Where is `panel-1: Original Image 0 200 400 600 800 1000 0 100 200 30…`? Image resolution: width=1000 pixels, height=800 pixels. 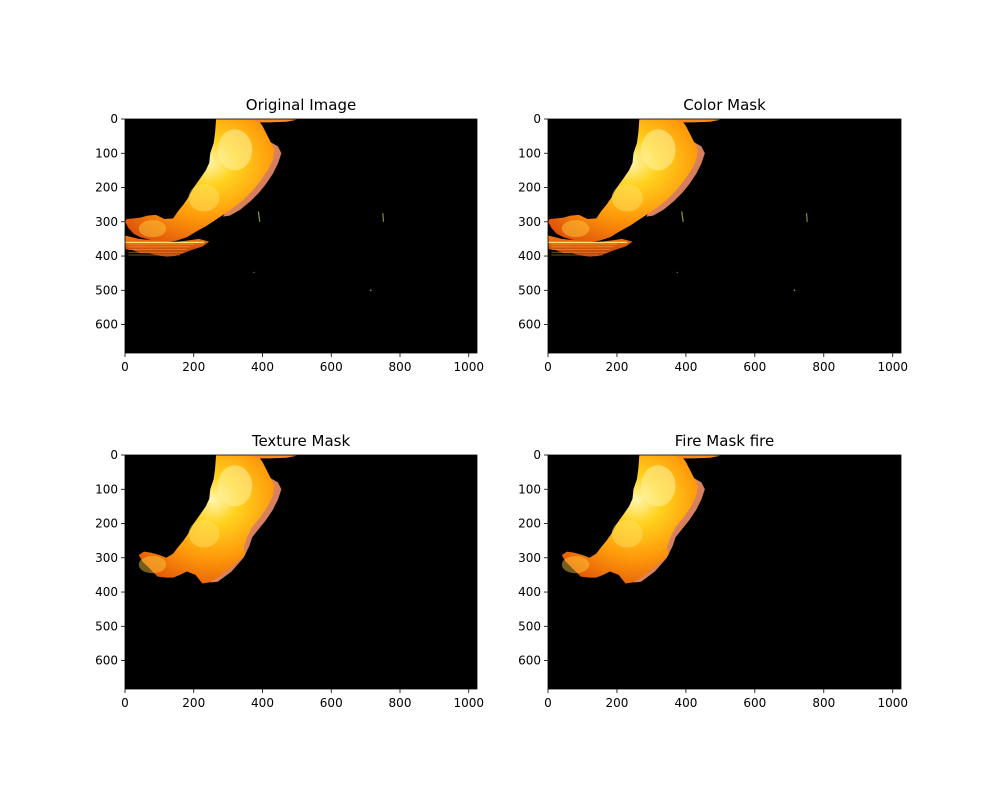
panel-1: Original Image 0 200 400 600 800 1000 0 100 200 30… is located at coordinates (289, 235).